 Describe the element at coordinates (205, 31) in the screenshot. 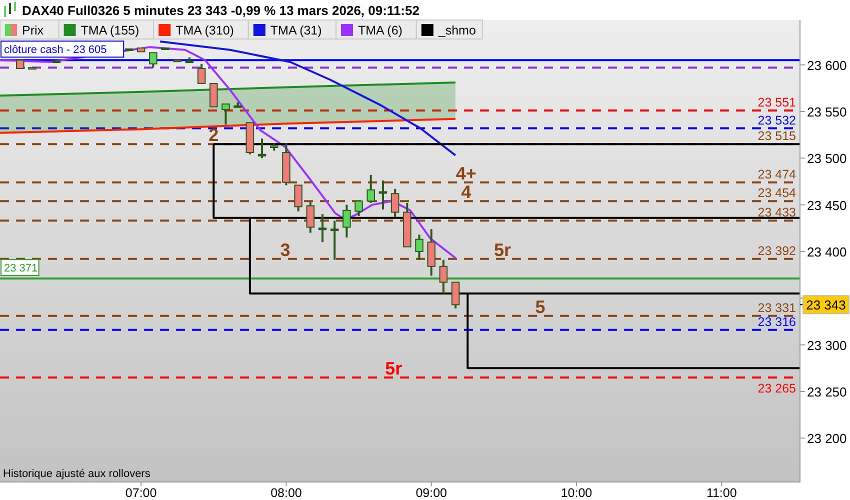

I see `legend-label: TMA (310)` at that location.